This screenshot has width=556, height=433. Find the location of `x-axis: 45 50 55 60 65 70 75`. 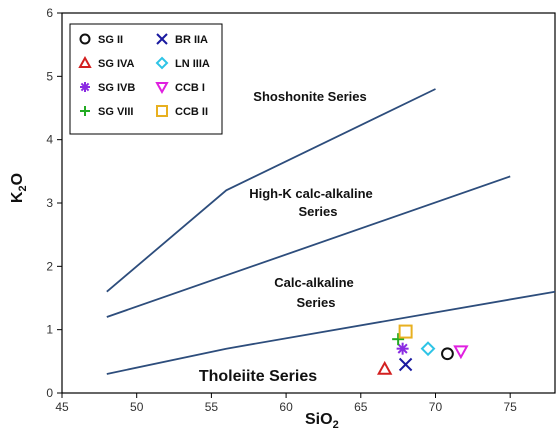

x-axis: 45 50 55 60 65 70 75 is located at coordinates (286, 403).